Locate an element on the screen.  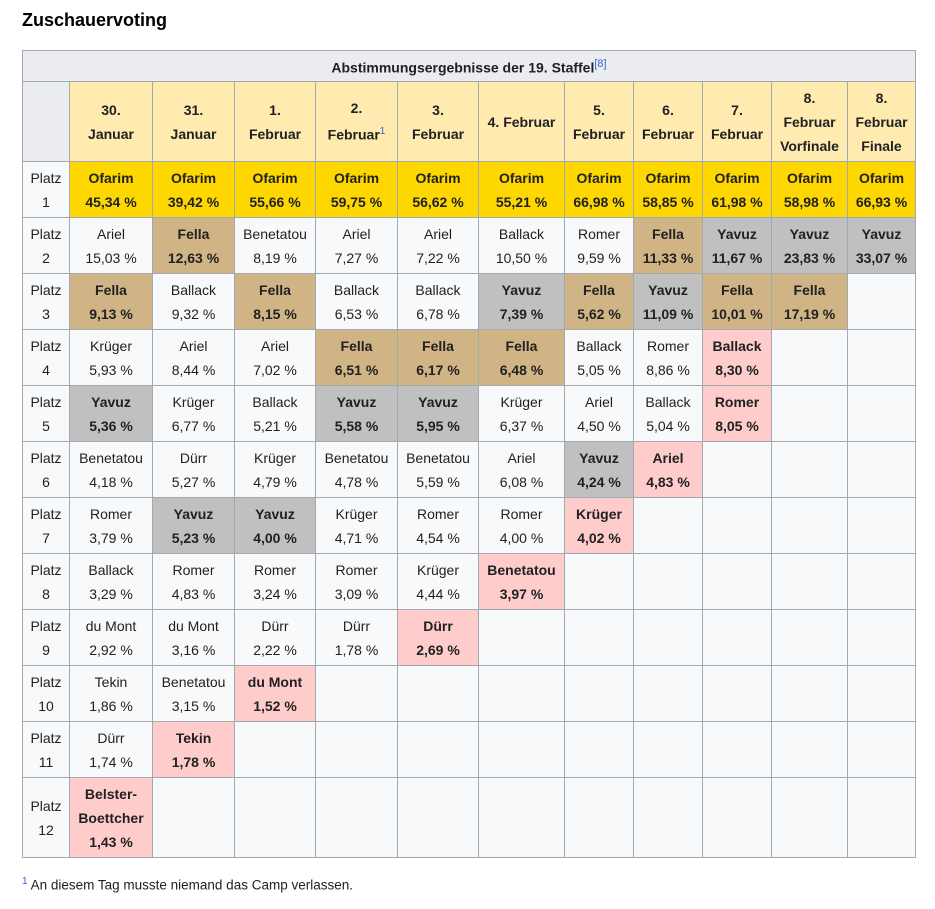
vote-percentage: 5,27 % is located at coordinates (193, 481).